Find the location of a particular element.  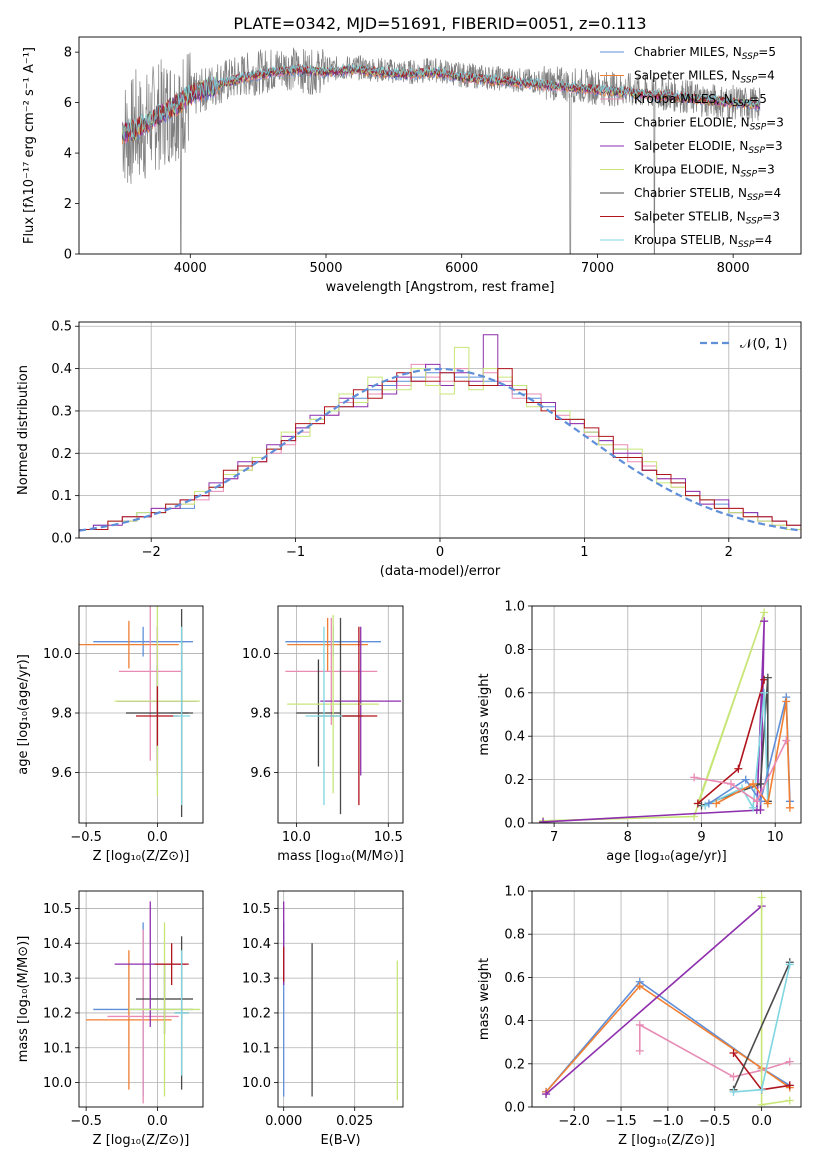

weight-series-kroupa-miles is located at coordinates (740, 771).